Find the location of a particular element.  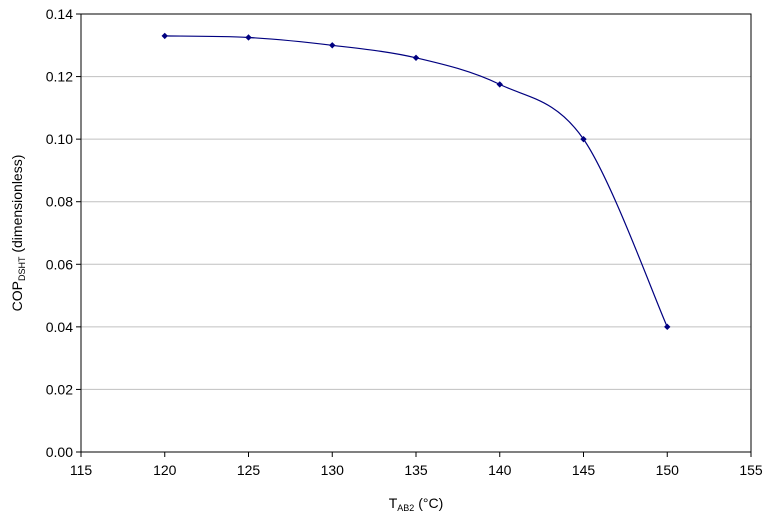

x-axis-title-suffix: (°C) is located at coordinates (428, 503).